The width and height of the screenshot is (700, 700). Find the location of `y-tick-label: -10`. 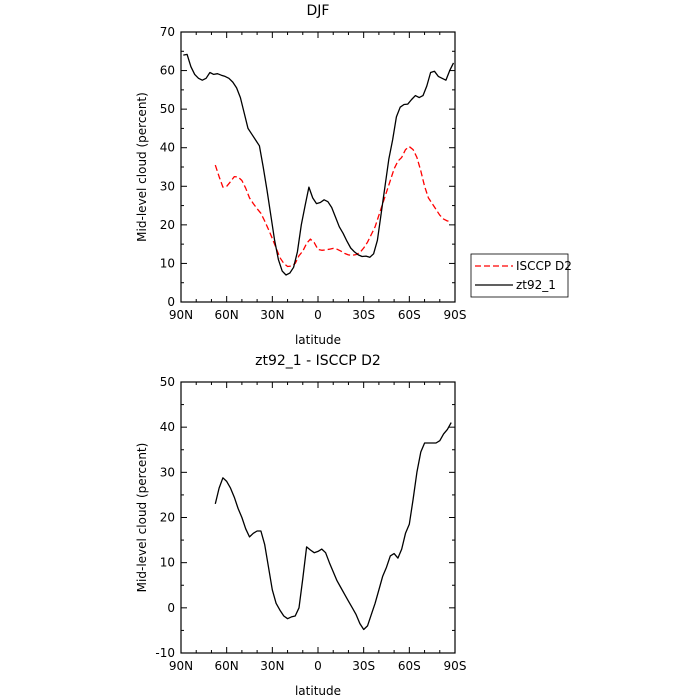

y-tick-label: -10 is located at coordinates (165, 653).